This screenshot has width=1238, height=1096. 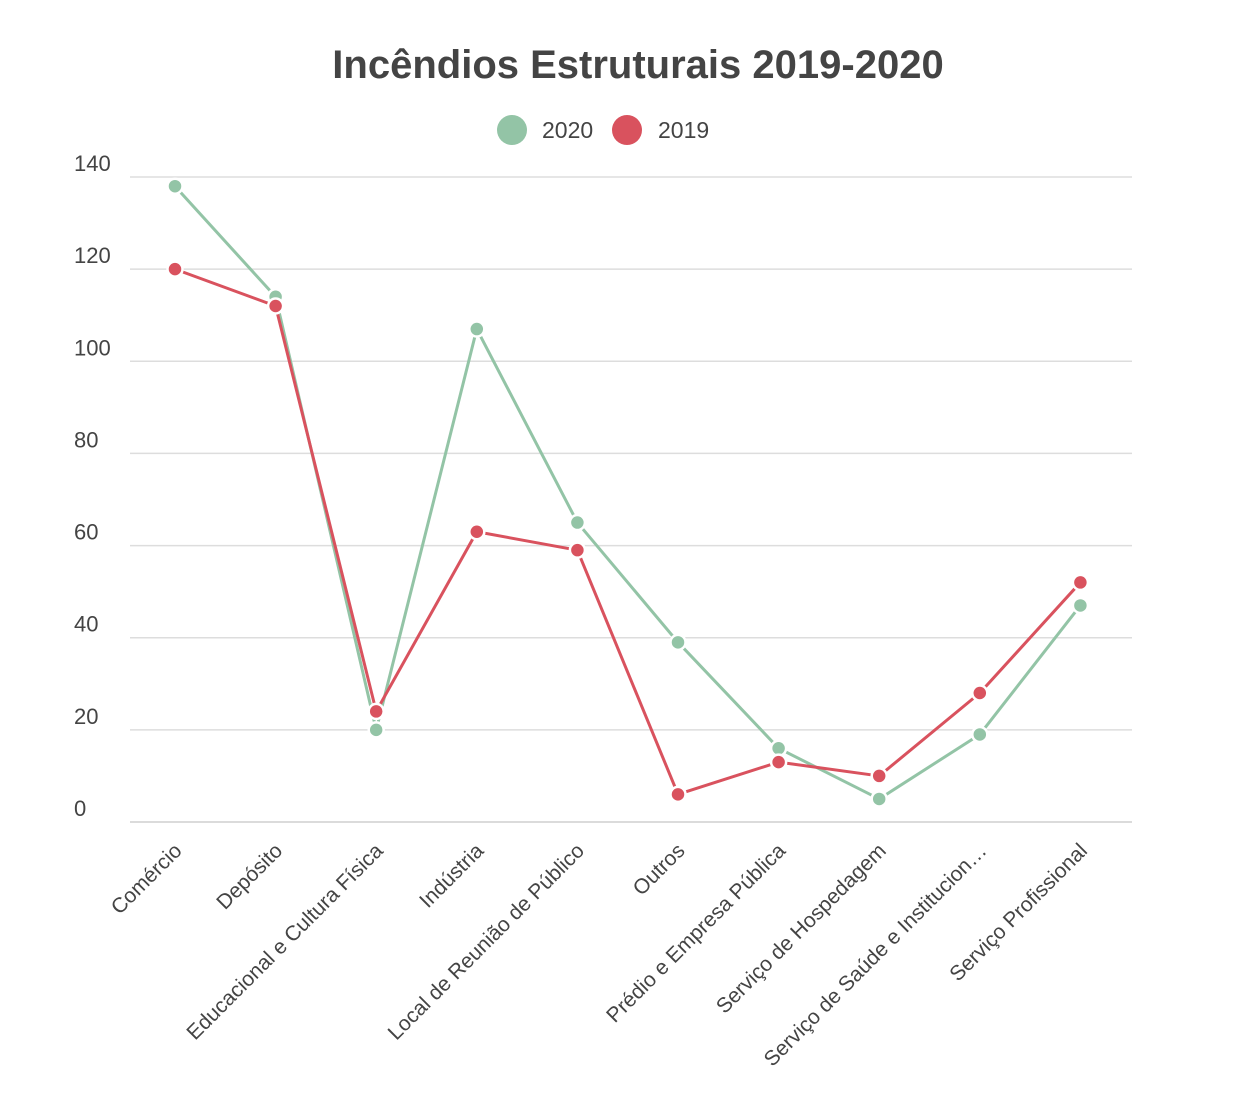 I want to click on y-tick-label: 140, so click(x=92, y=163).